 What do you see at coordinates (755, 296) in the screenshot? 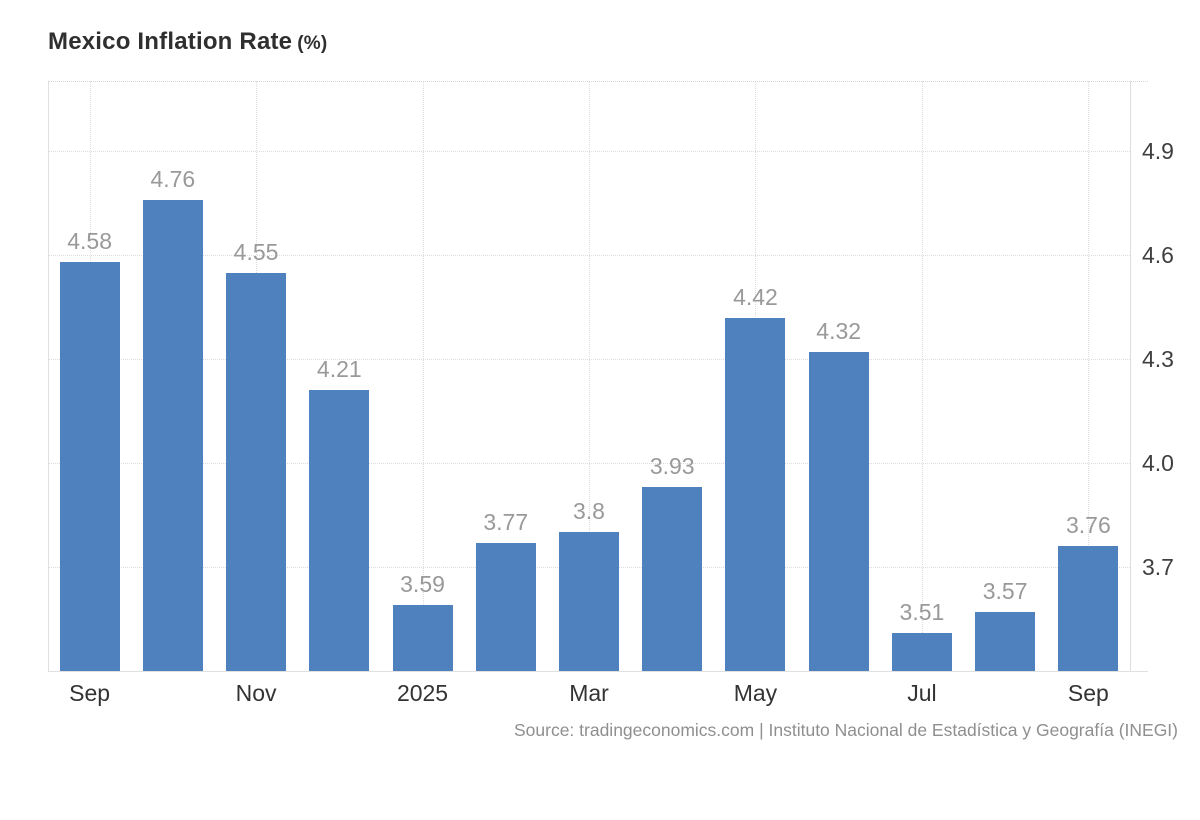
I see `bar-value-label: 4.42` at bounding box center [755, 296].